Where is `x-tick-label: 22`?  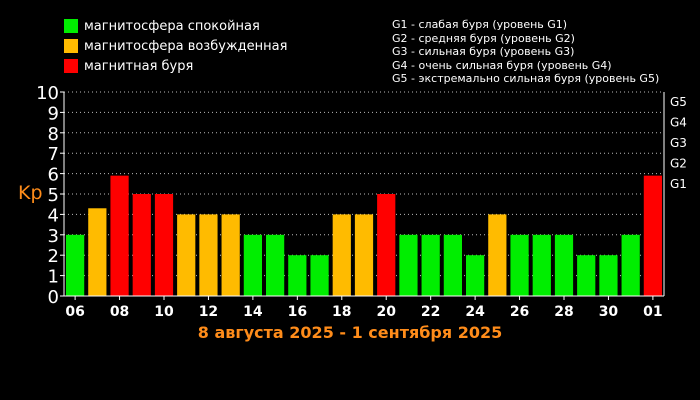
x-tick-label: 22 is located at coordinates (430, 312).